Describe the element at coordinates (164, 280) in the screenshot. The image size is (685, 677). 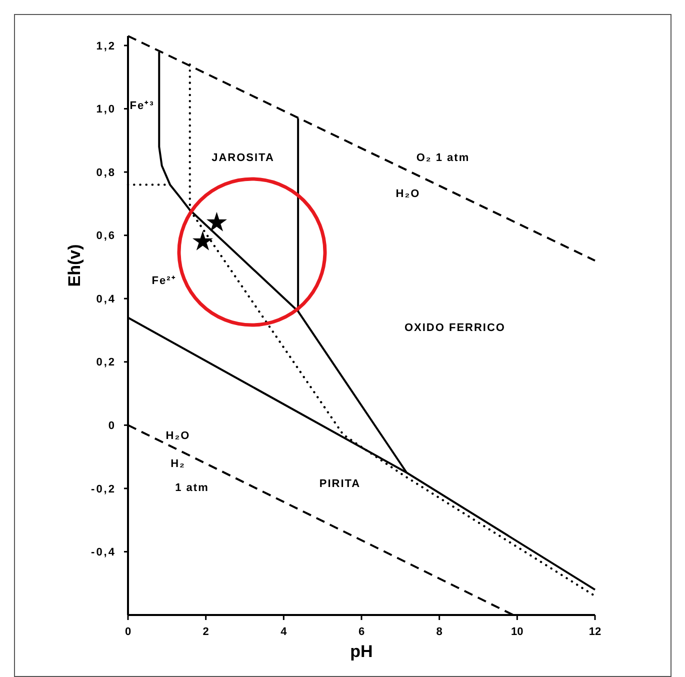
I see `annotation: Fe²⁺` at that location.